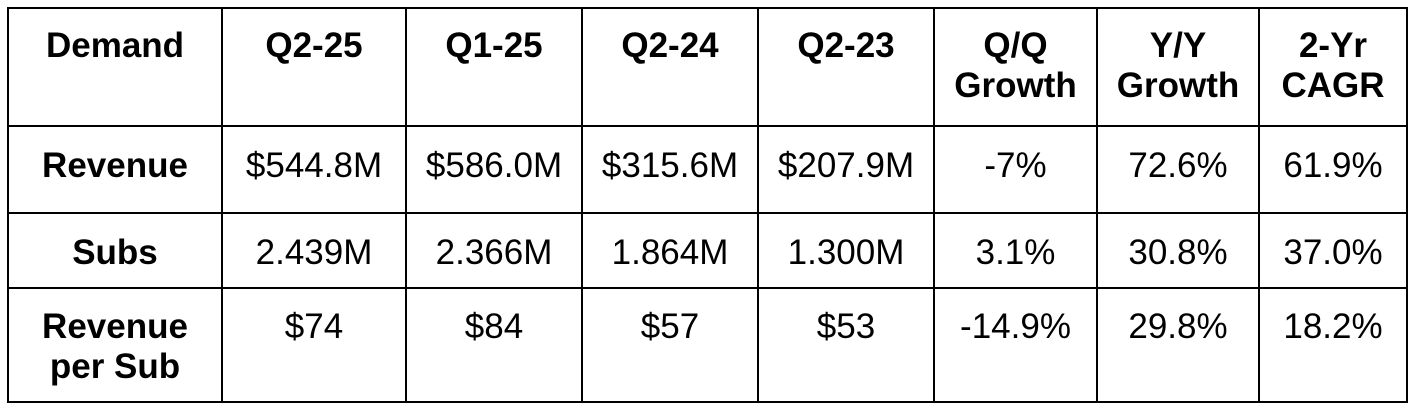 The image size is (1413, 407). What do you see at coordinates (846, 67) in the screenshot?
I see `column-header-q2-23: Q2-23` at bounding box center [846, 67].